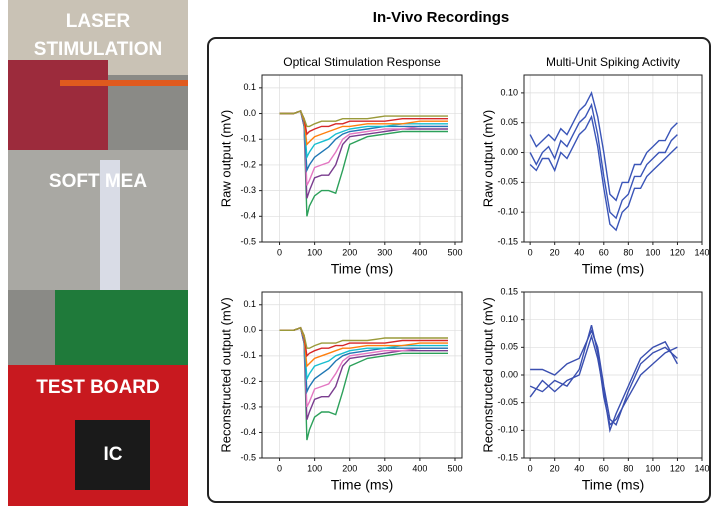  I want to click on y-tick-label: 0.15, so click(509, 291).